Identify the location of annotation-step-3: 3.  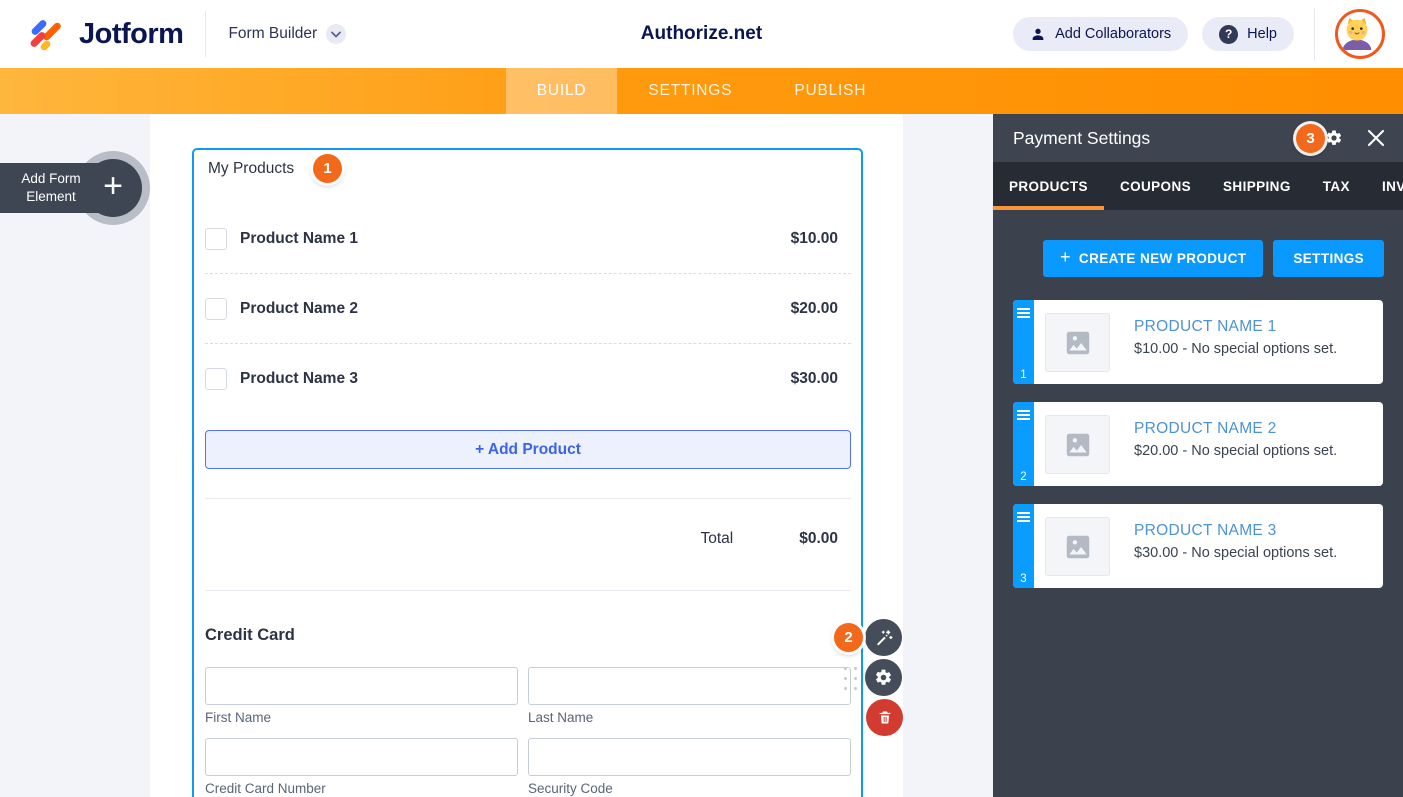
(1310, 138).